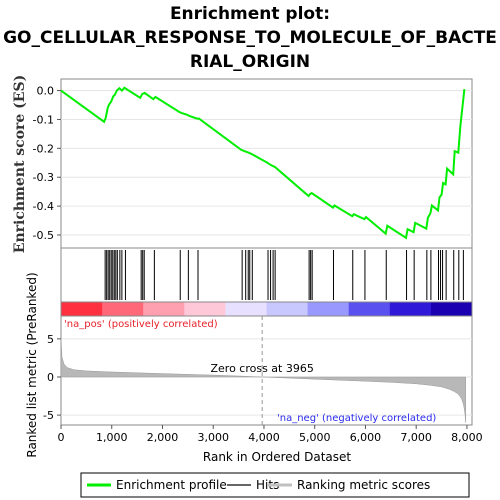 The height and width of the screenshot is (500, 500). What do you see at coordinates (267, 485) in the screenshot?
I see `legend-hits-label: Hits` at bounding box center [267, 485].